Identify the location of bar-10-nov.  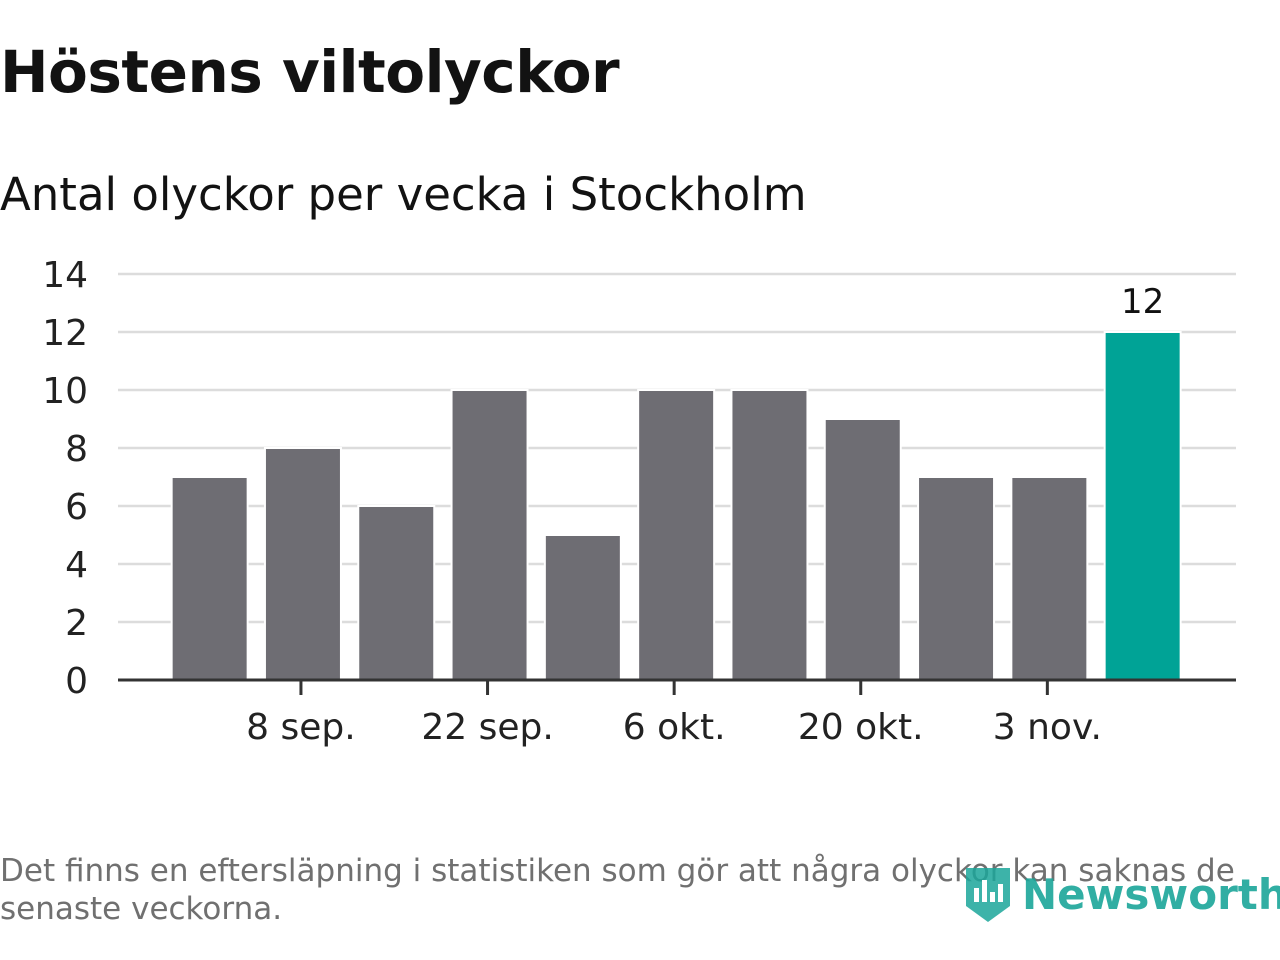
(1142, 506).